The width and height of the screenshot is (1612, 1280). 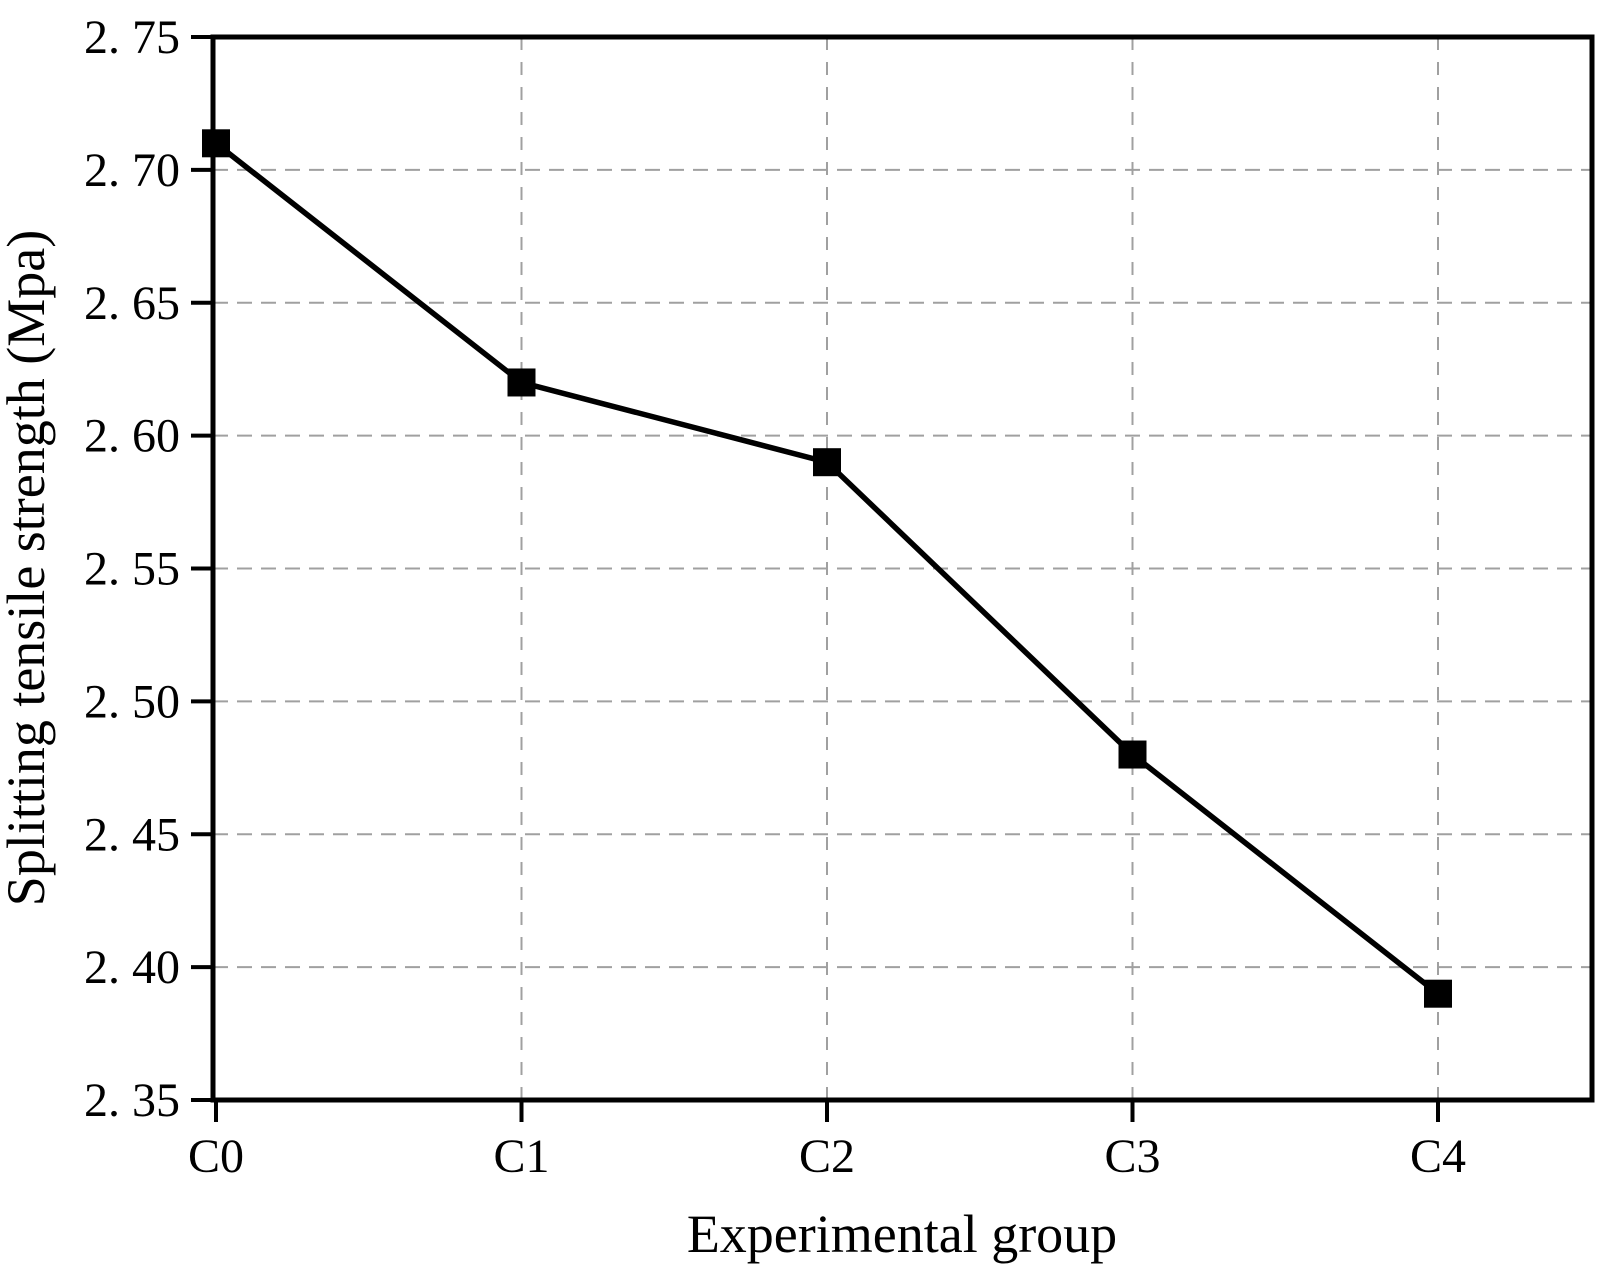 I want to click on data-point-C2, so click(x=827, y=462).